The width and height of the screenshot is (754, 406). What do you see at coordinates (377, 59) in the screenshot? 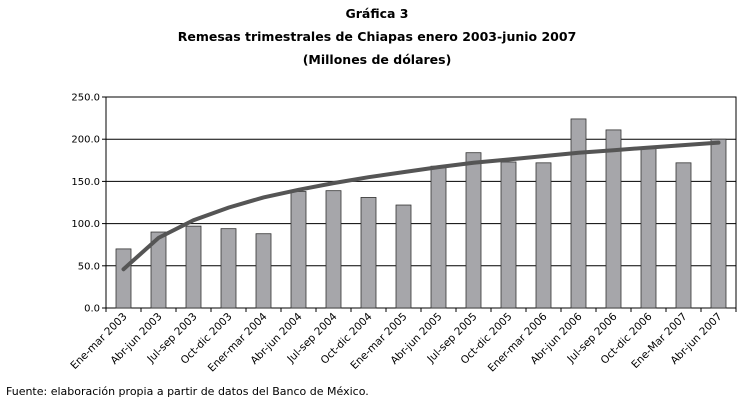
I see `chart-subtitle: (Millones de dólares)` at bounding box center [377, 59].